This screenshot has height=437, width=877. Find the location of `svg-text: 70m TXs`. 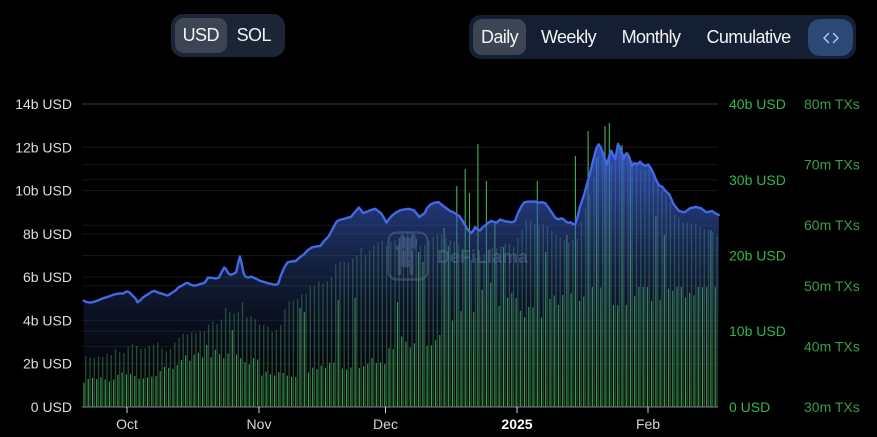

svg-text: 70m TXs is located at coordinates (832, 165).